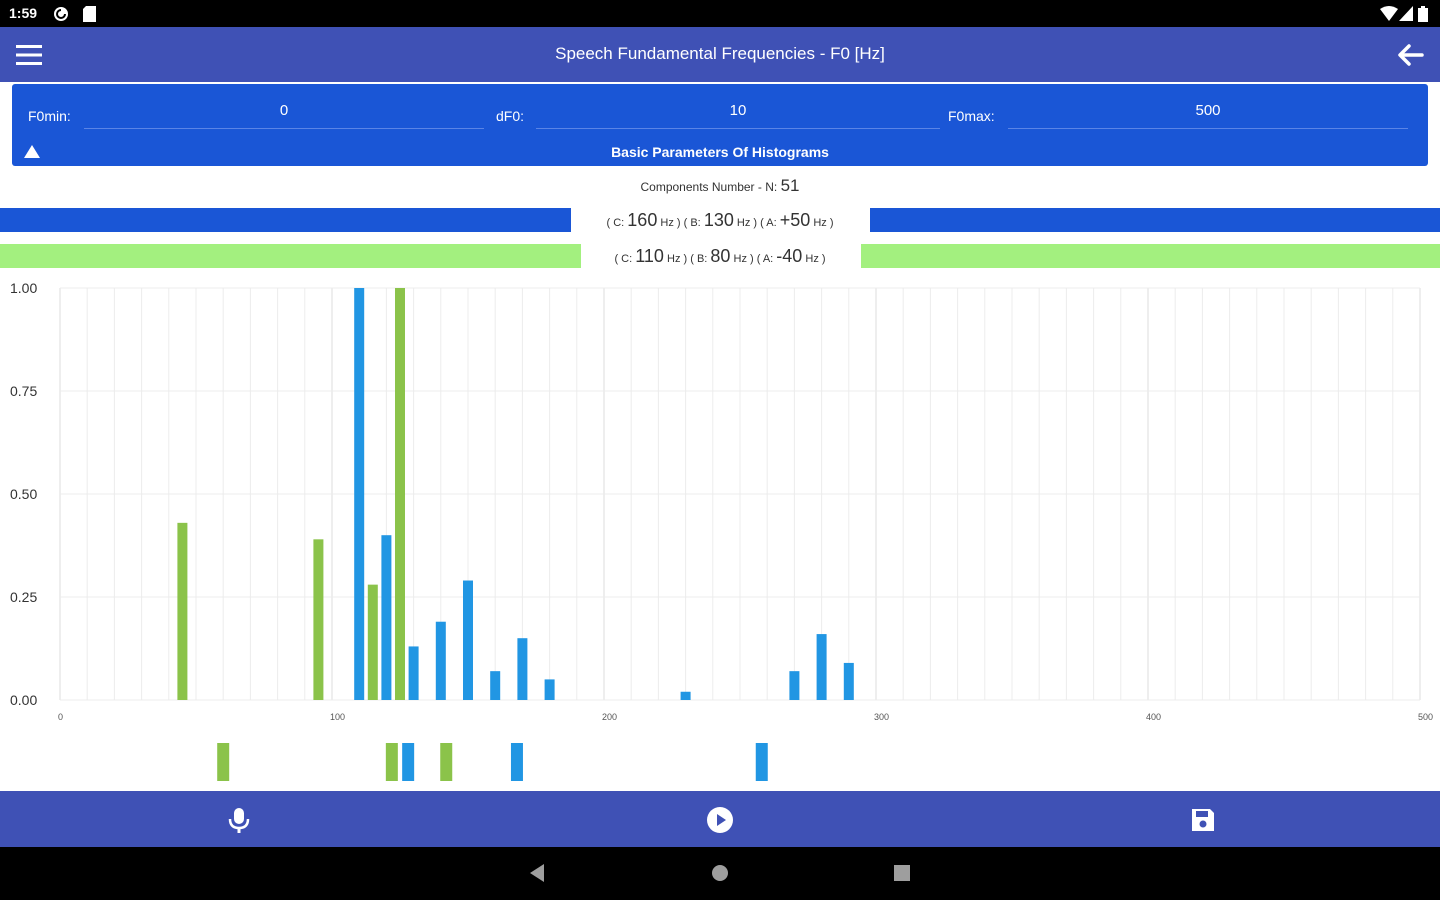 This screenshot has height=900, width=1440. Describe the element at coordinates (510, 116) in the screenshot. I see `df0-label: dF0:` at that location.